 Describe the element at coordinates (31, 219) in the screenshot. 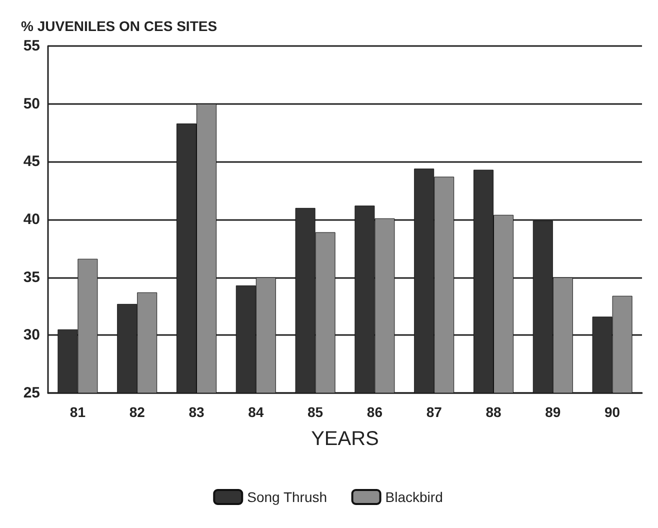

I see `y-tick-label: 40` at that location.